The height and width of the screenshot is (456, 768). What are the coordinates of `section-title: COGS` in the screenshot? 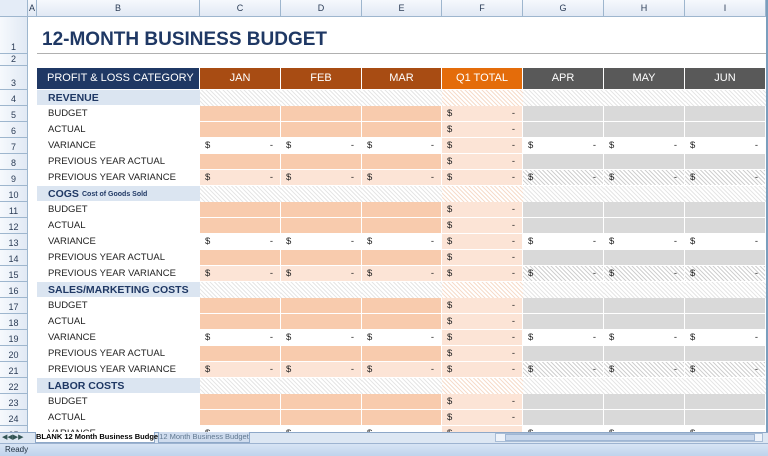 It's located at (63, 194).